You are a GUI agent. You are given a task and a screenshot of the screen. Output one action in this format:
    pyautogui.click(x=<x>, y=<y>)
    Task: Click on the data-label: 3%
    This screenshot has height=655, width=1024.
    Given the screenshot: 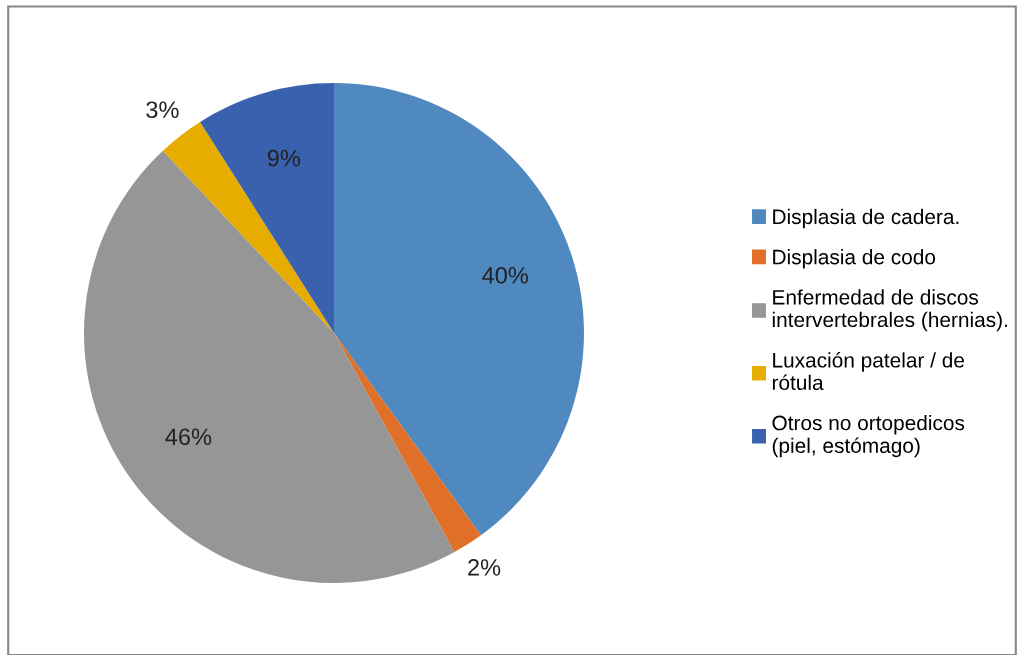 What is the action you would take?
    pyautogui.click(x=162, y=110)
    